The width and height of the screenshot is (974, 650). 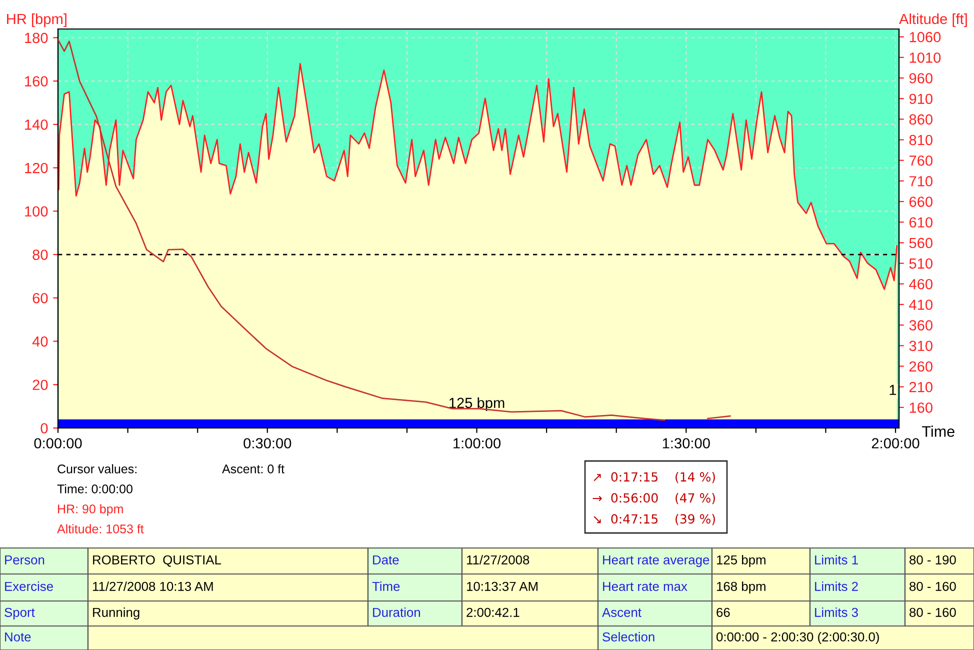 What do you see at coordinates (152, 586) in the screenshot?
I see `text: 11/27/2008 10:13 AM` at bounding box center [152, 586].